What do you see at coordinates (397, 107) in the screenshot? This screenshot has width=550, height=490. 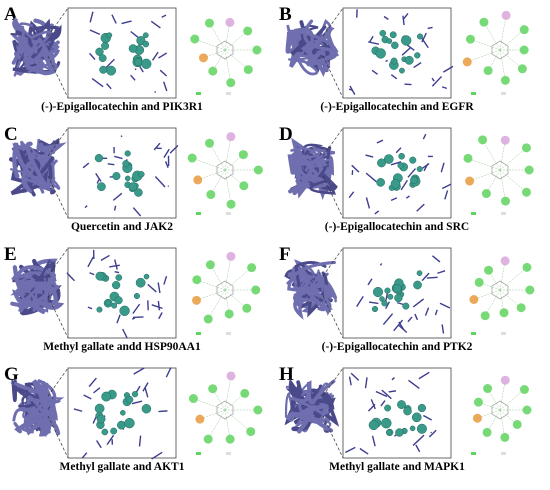 I see `panel-caption: (-)-Epigallocatechin and EGFR` at bounding box center [397, 107].